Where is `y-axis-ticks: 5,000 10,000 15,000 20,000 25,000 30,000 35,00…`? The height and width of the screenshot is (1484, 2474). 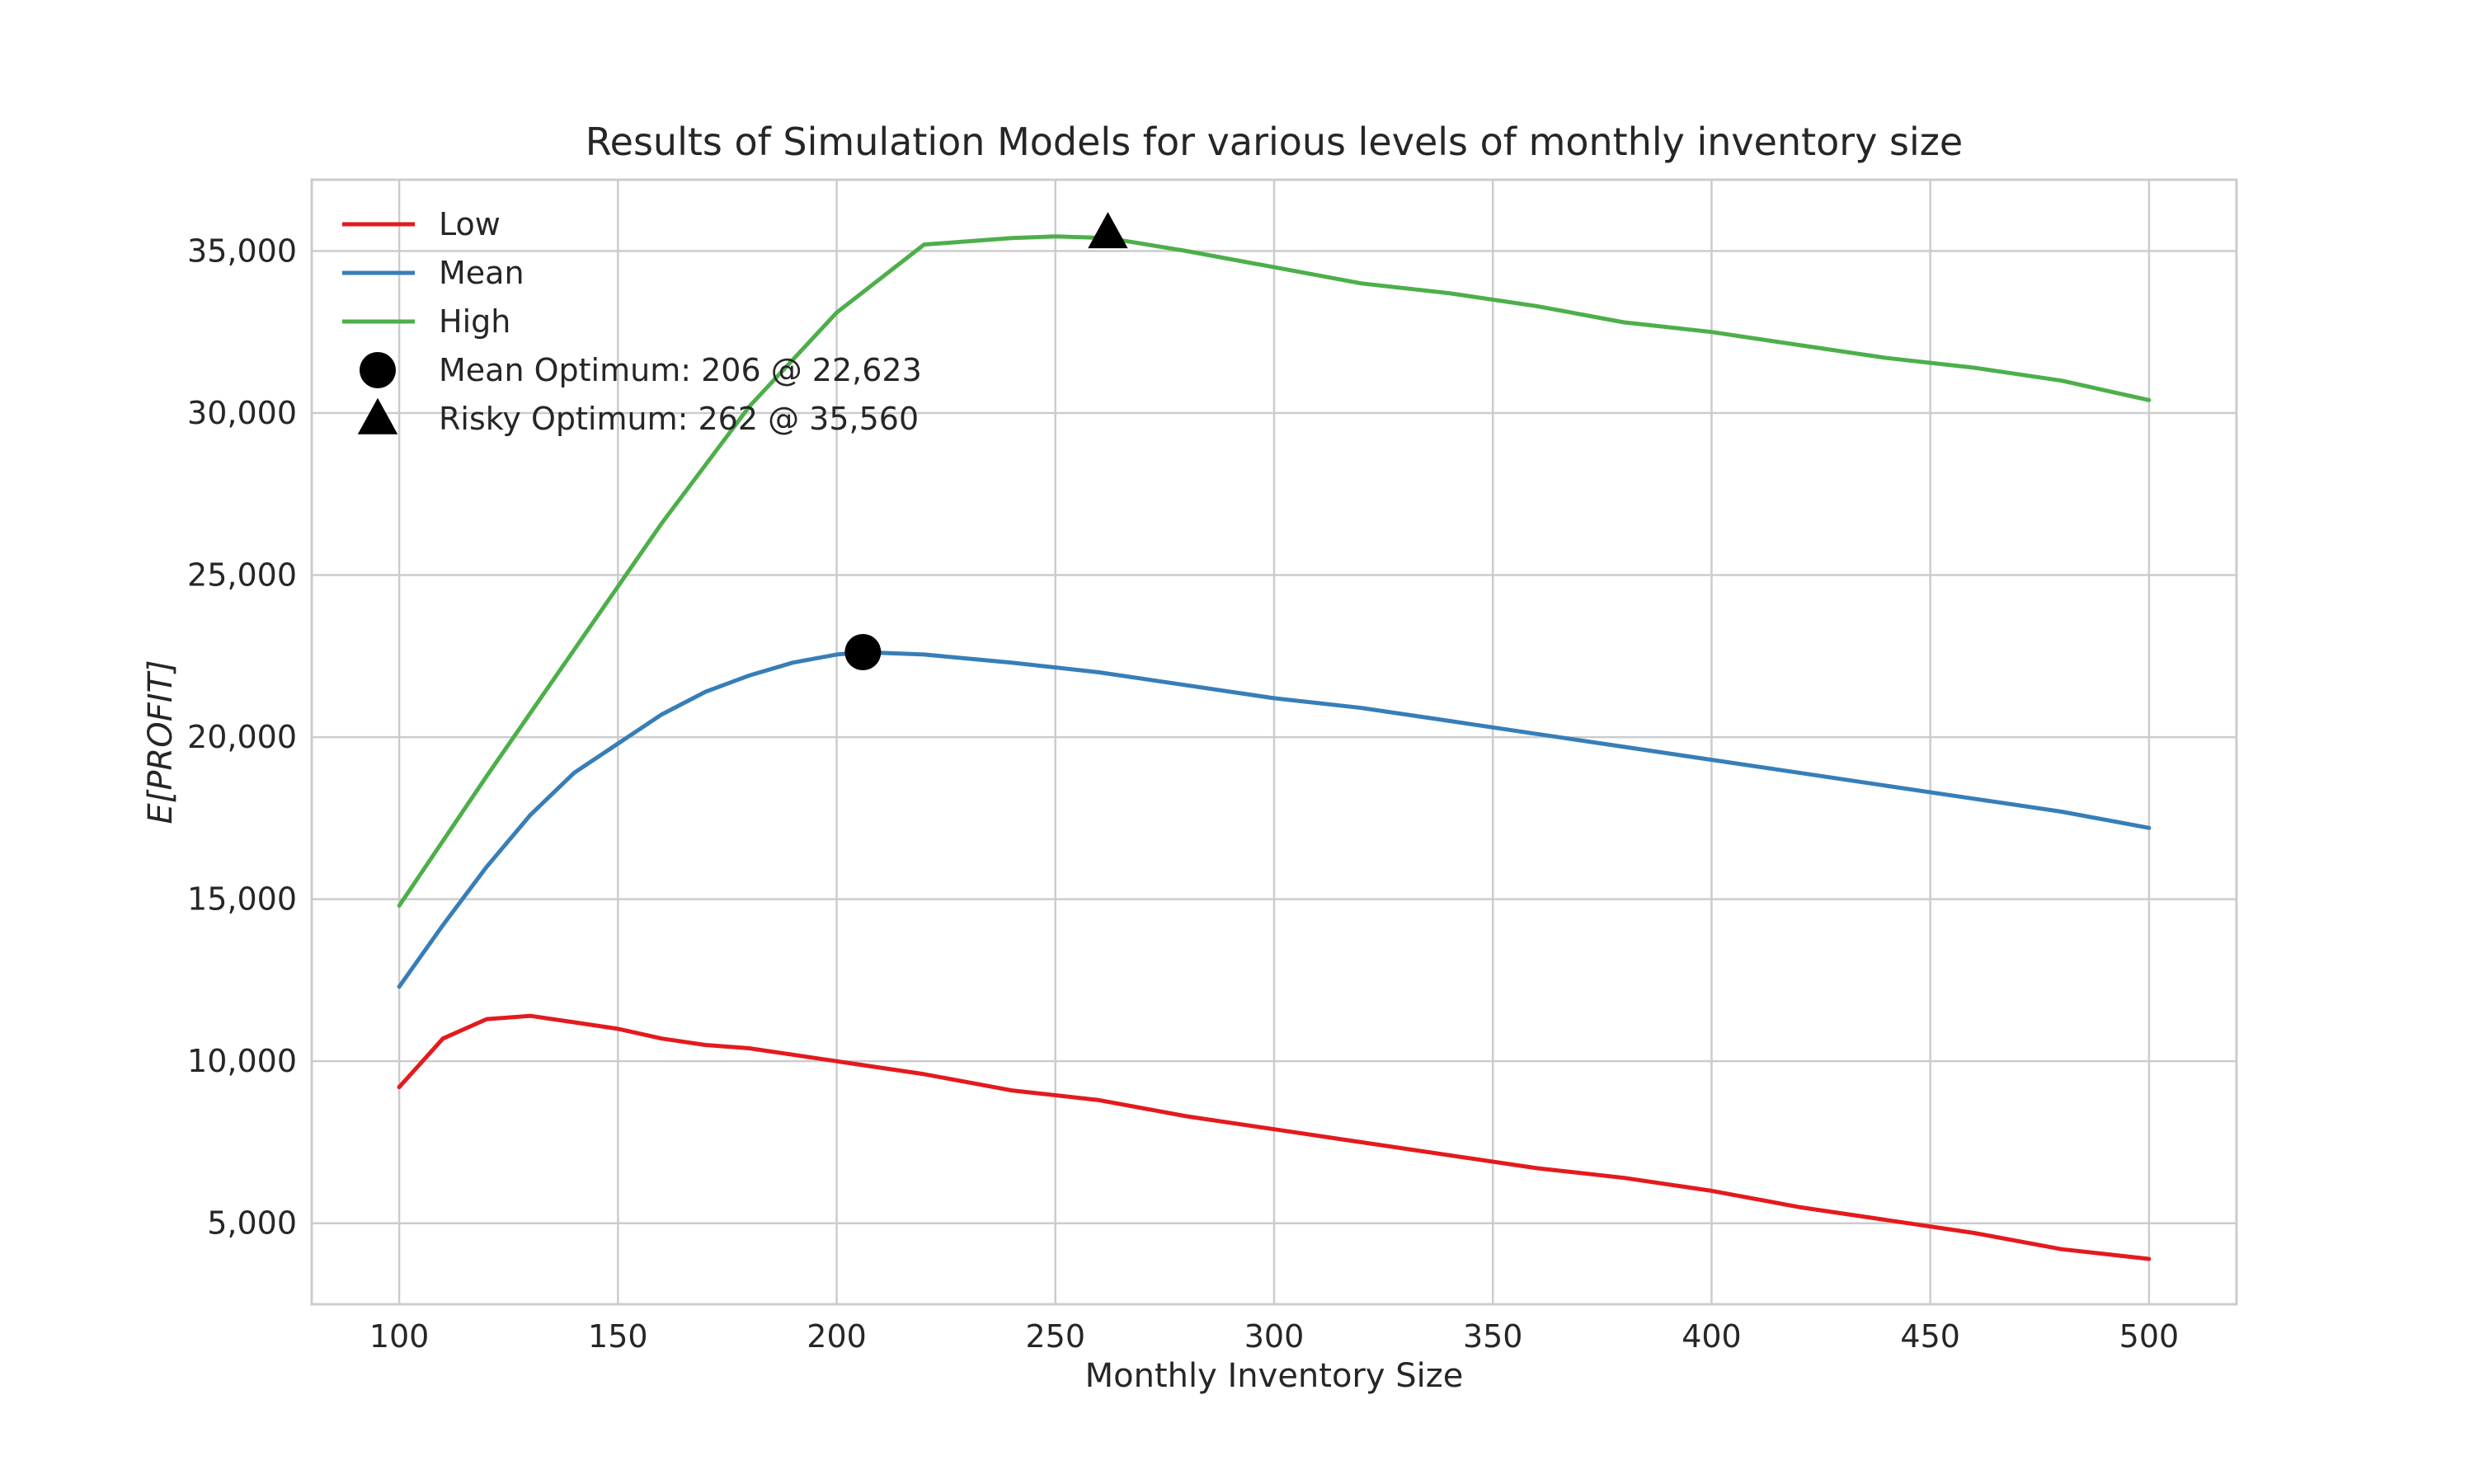 y-axis-ticks: 5,000 10,000 15,000 20,000 25,000 30,000 35,00… is located at coordinates (242, 736).